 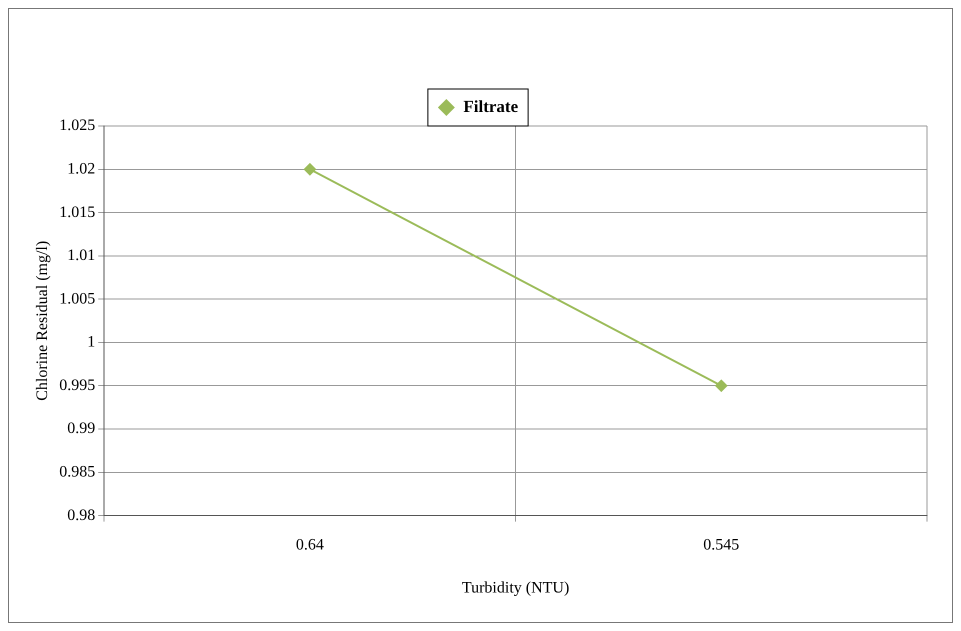 What do you see at coordinates (91, 342) in the screenshot?
I see `y-tick-label: 1` at bounding box center [91, 342].